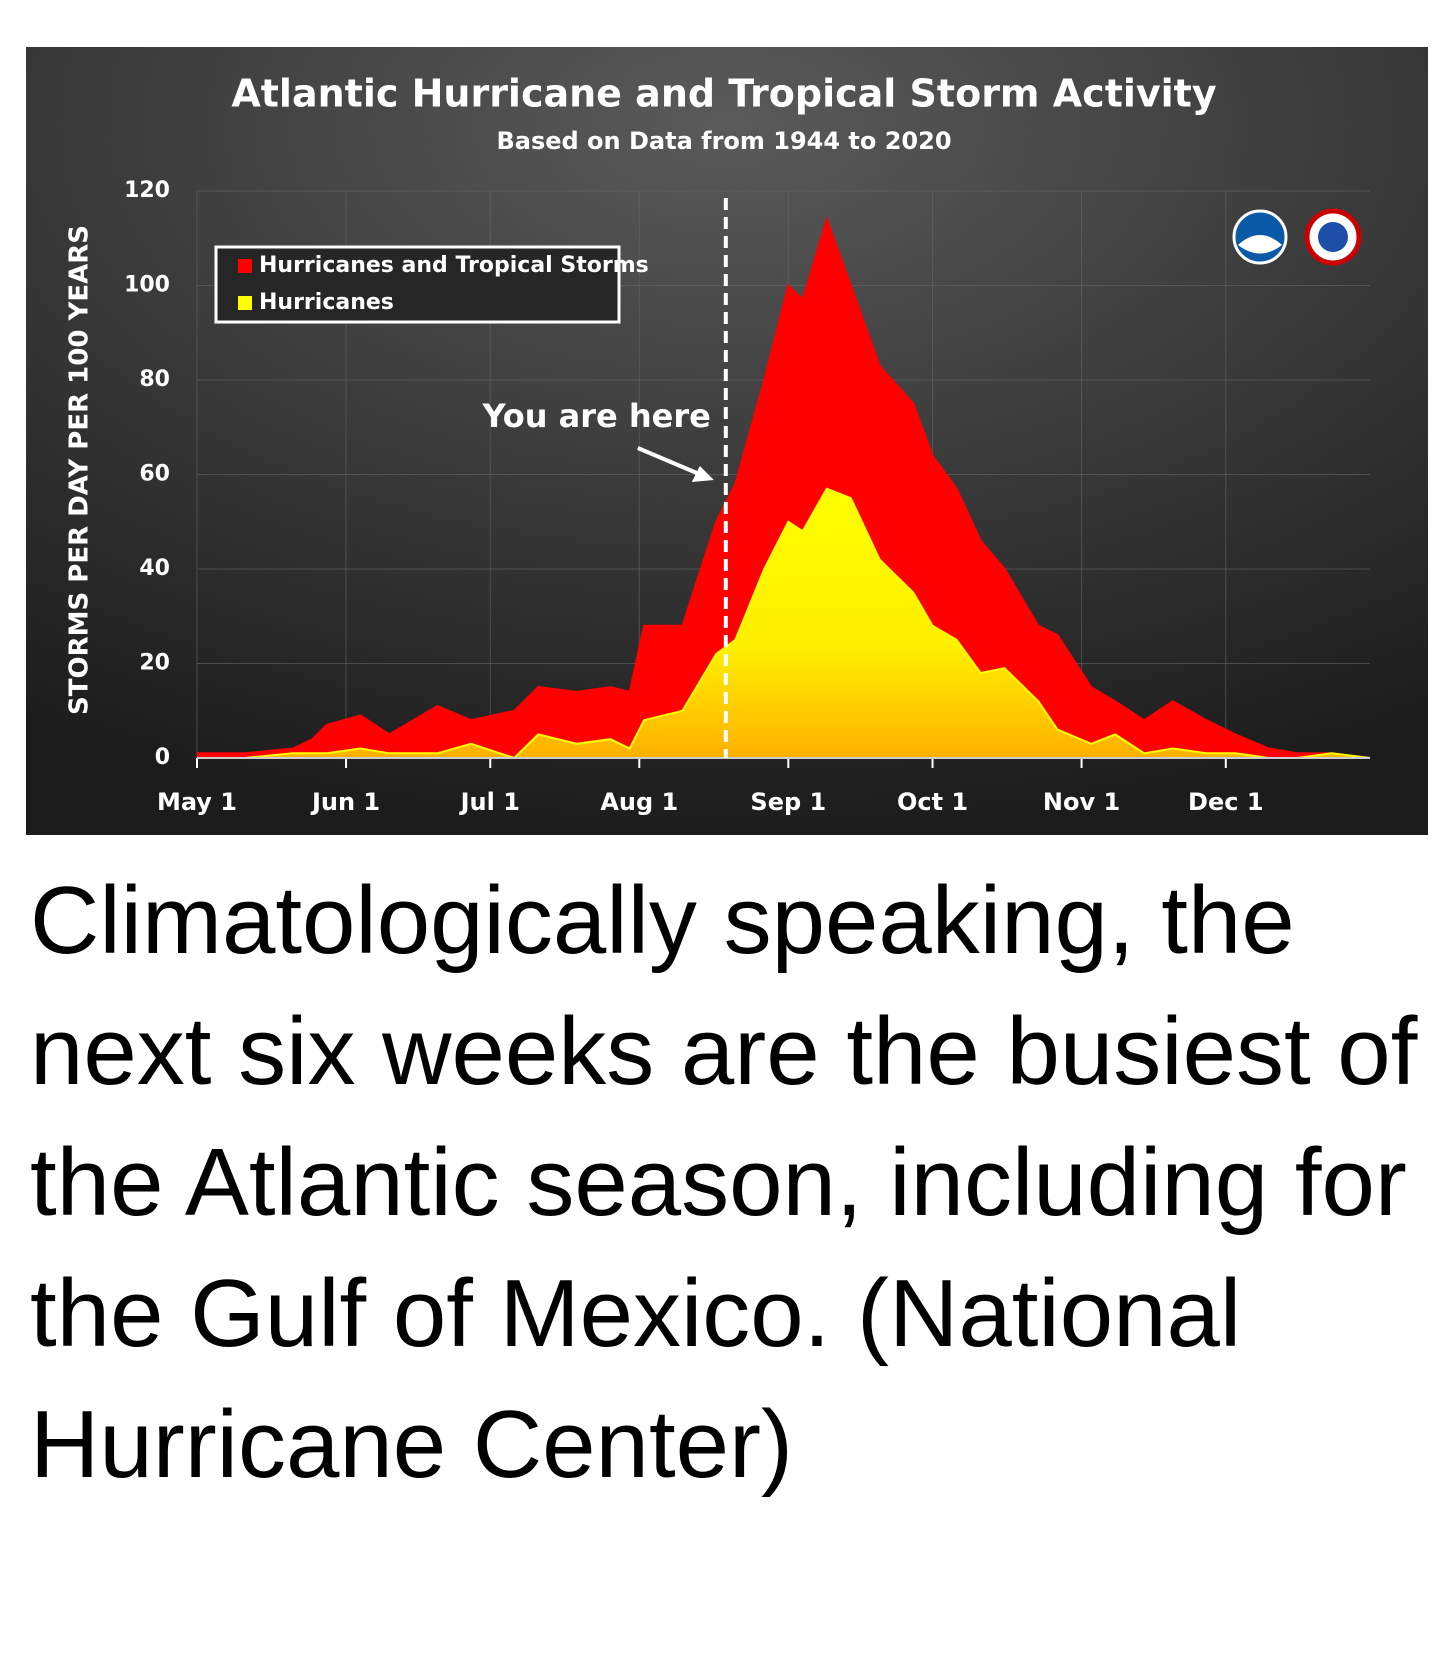 Image resolution: width=1440 pixels, height=1654 pixels. What do you see at coordinates (154, 663) in the screenshot?
I see `y-tick-label: 20` at bounding box center [154, 663].